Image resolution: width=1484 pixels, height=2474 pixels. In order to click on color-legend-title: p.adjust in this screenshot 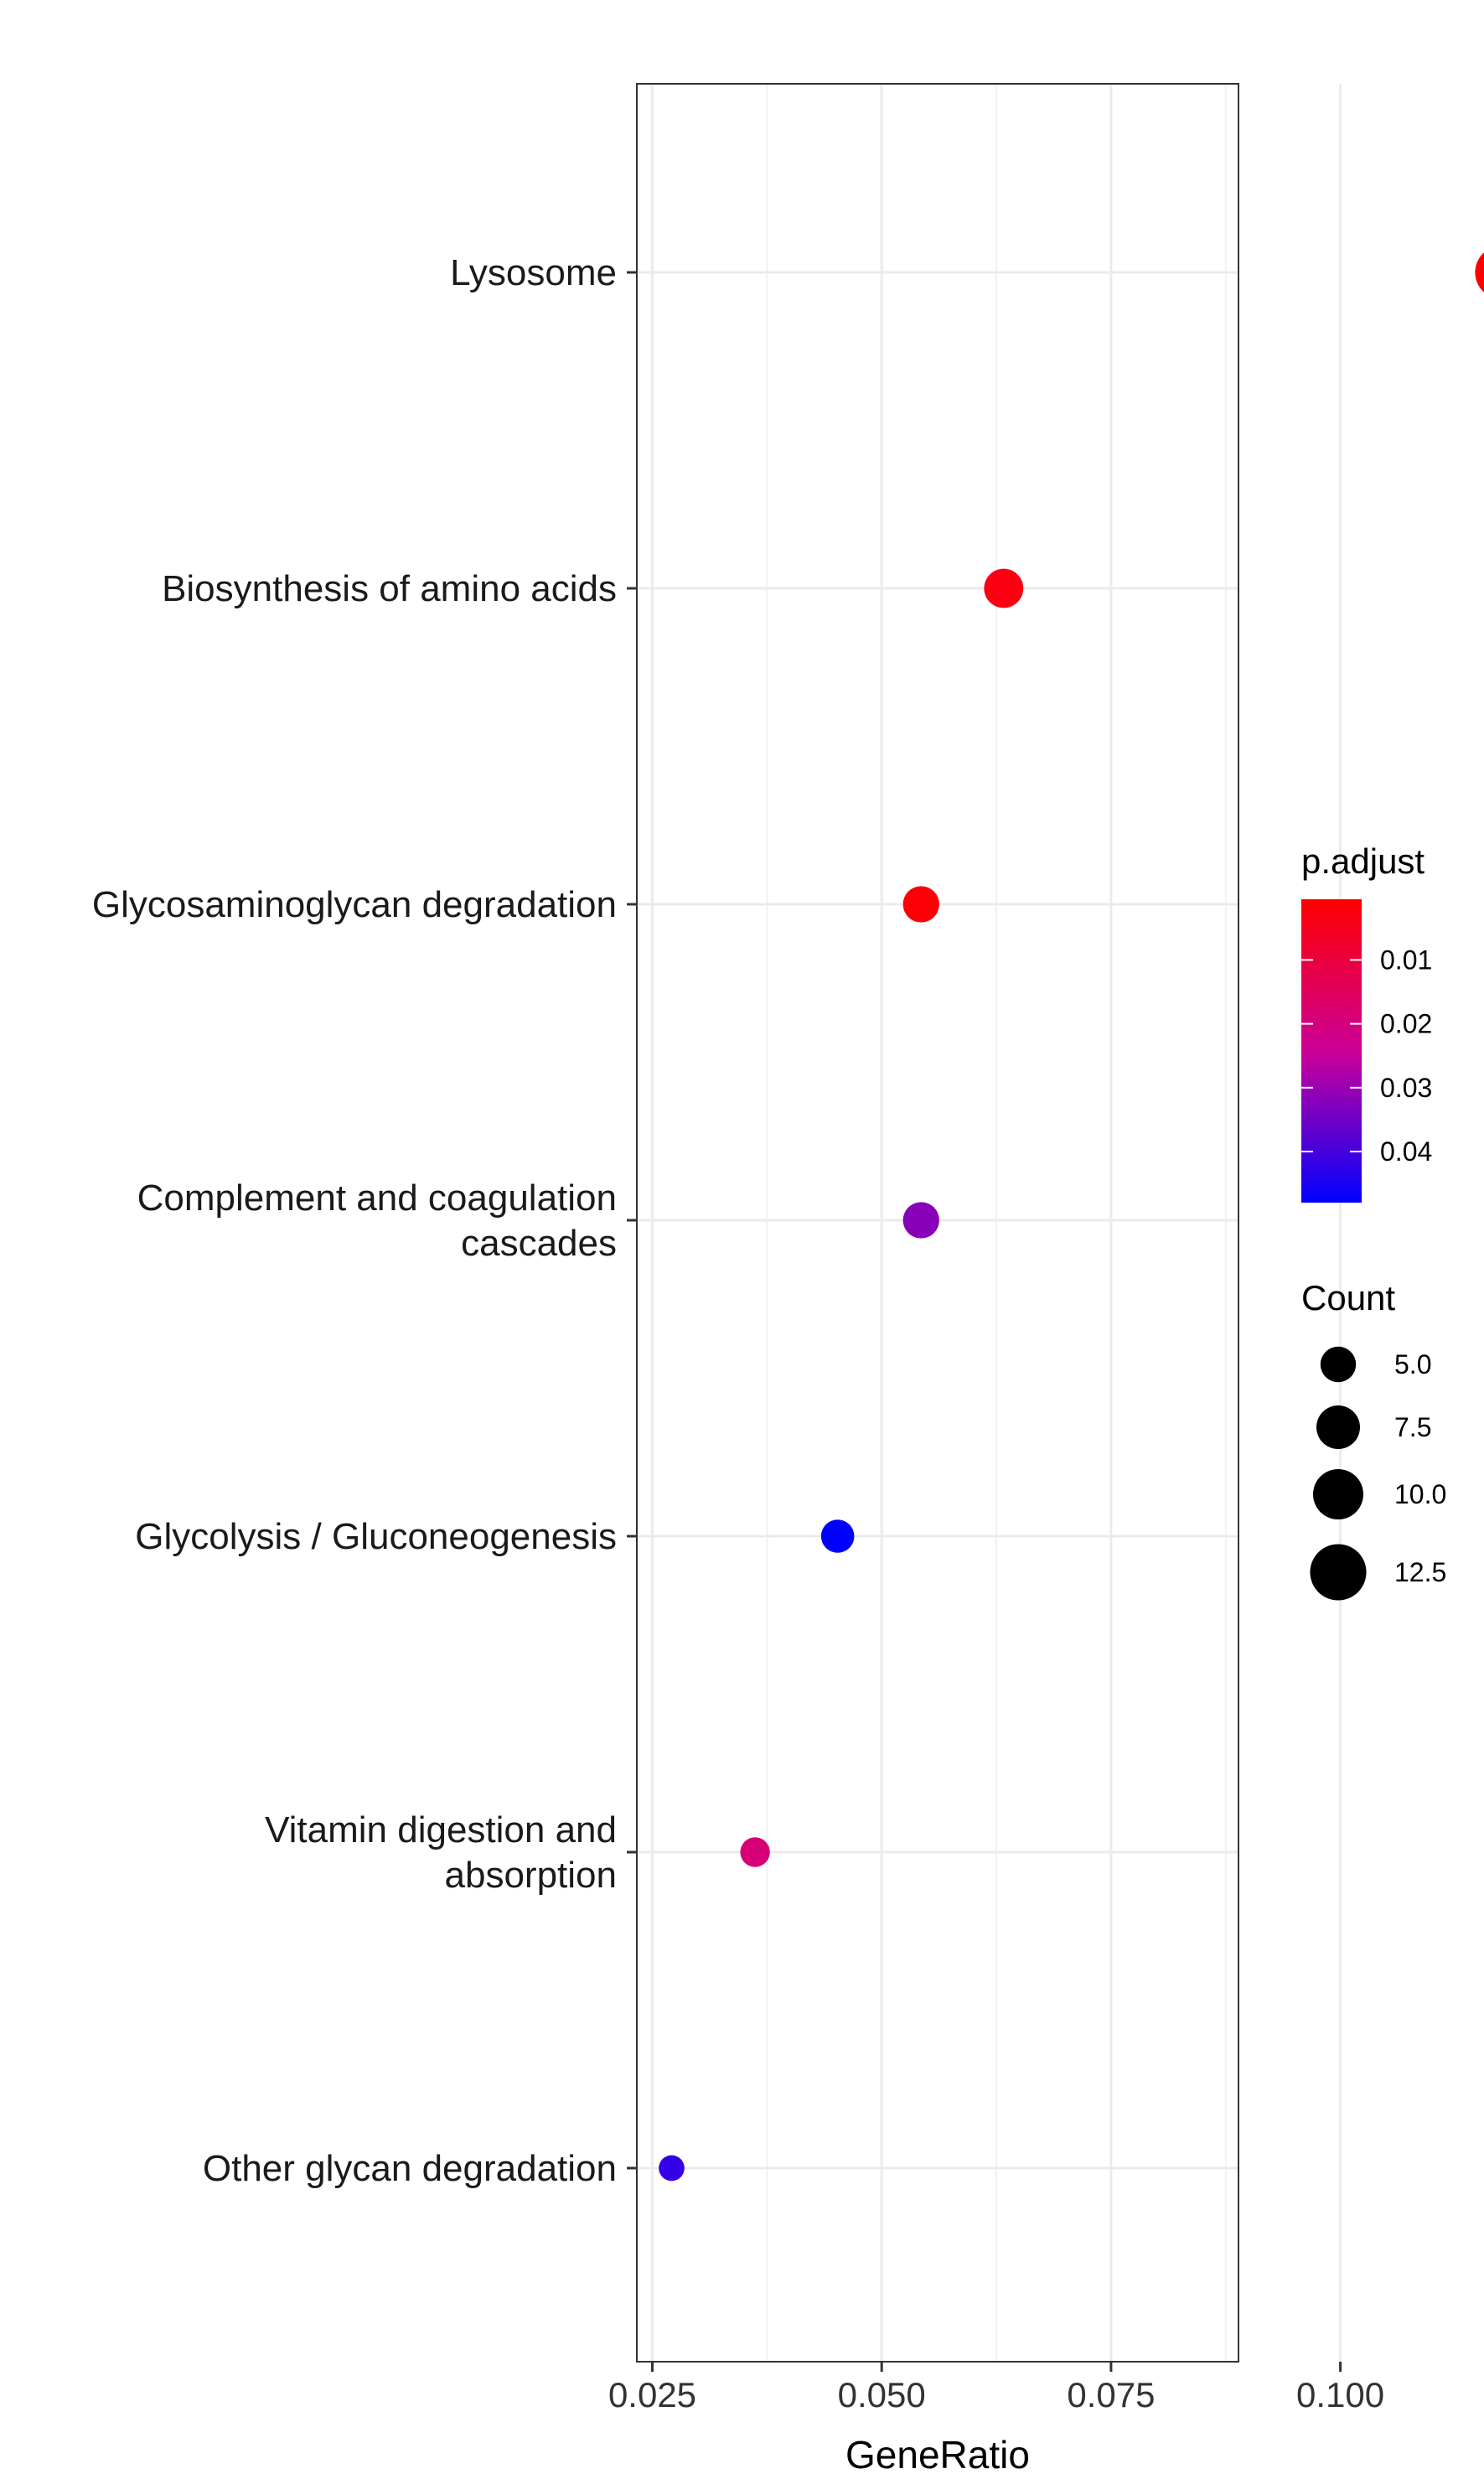, I will do `click(1363, 861)`.